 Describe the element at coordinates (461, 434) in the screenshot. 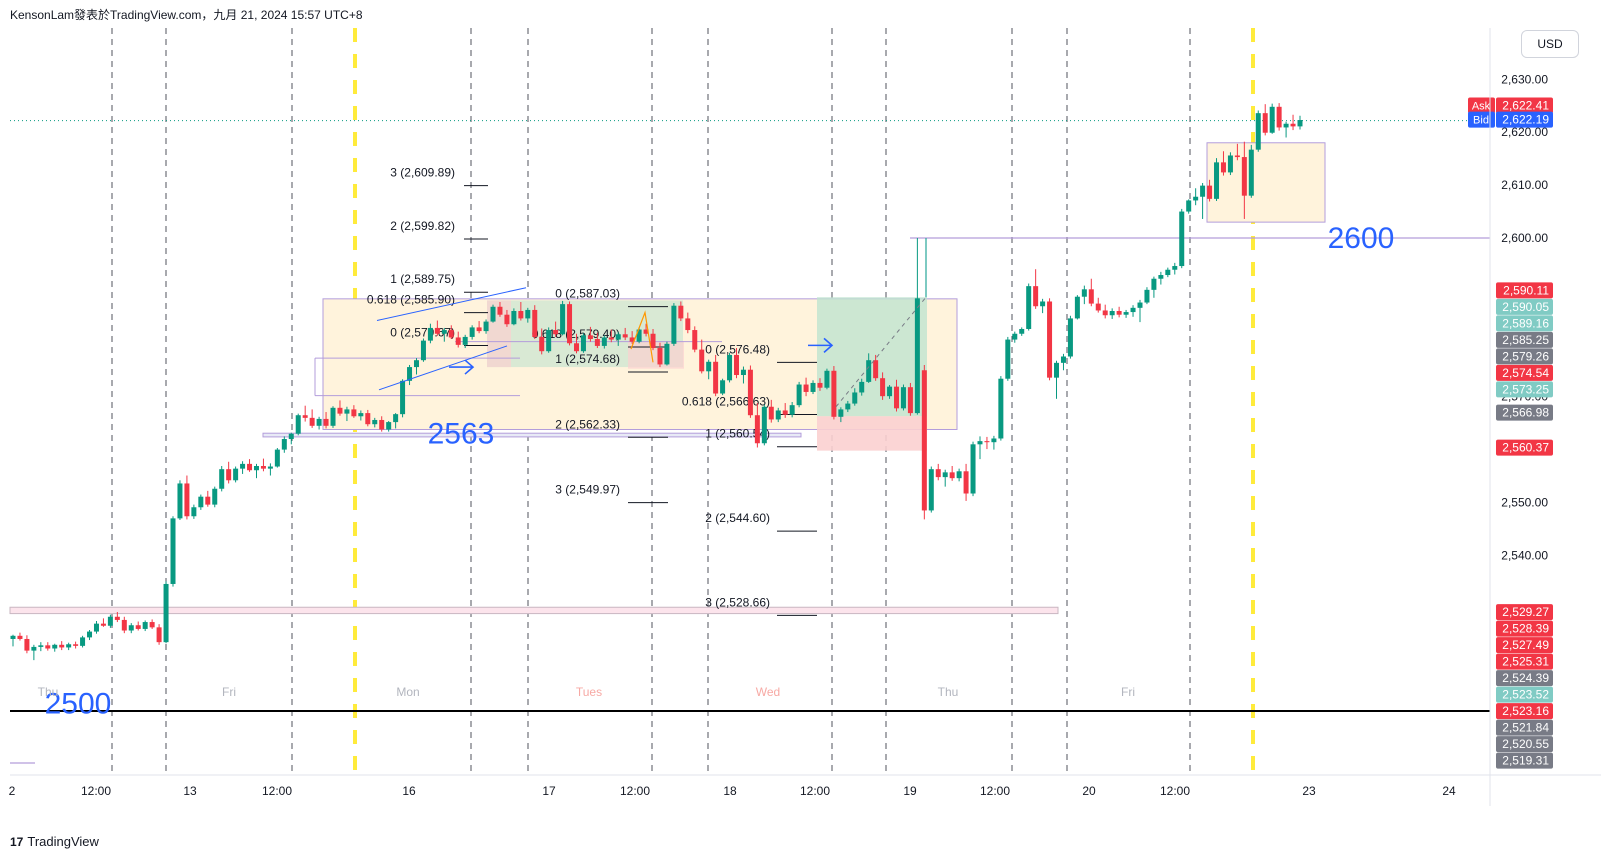

I see `annotation-text: 2563` at that location.